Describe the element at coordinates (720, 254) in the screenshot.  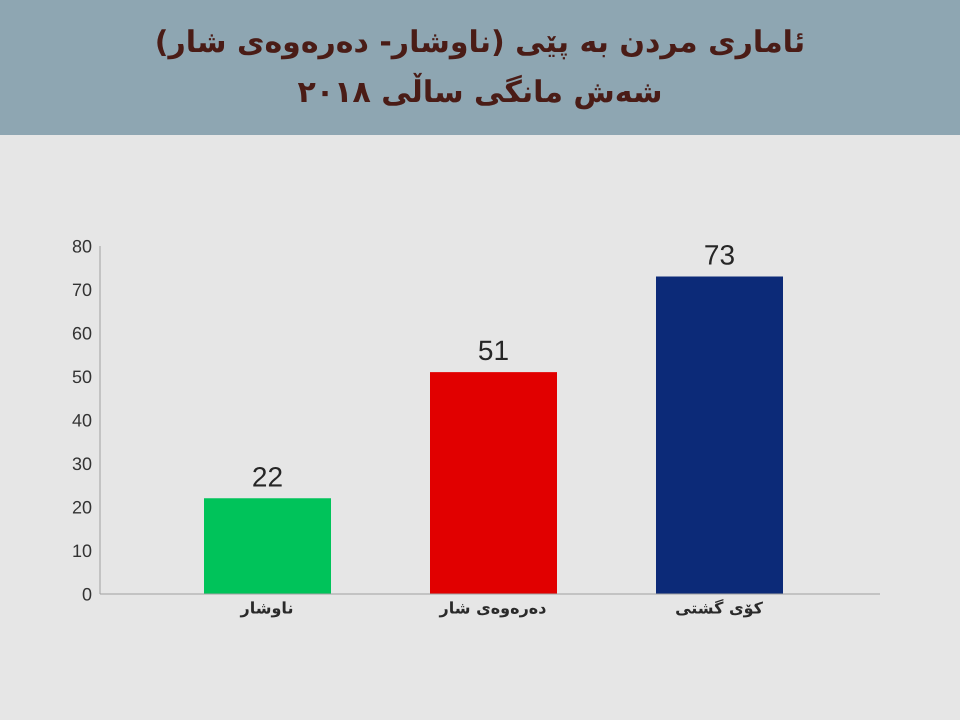
I see `data-label: 73` at that location.